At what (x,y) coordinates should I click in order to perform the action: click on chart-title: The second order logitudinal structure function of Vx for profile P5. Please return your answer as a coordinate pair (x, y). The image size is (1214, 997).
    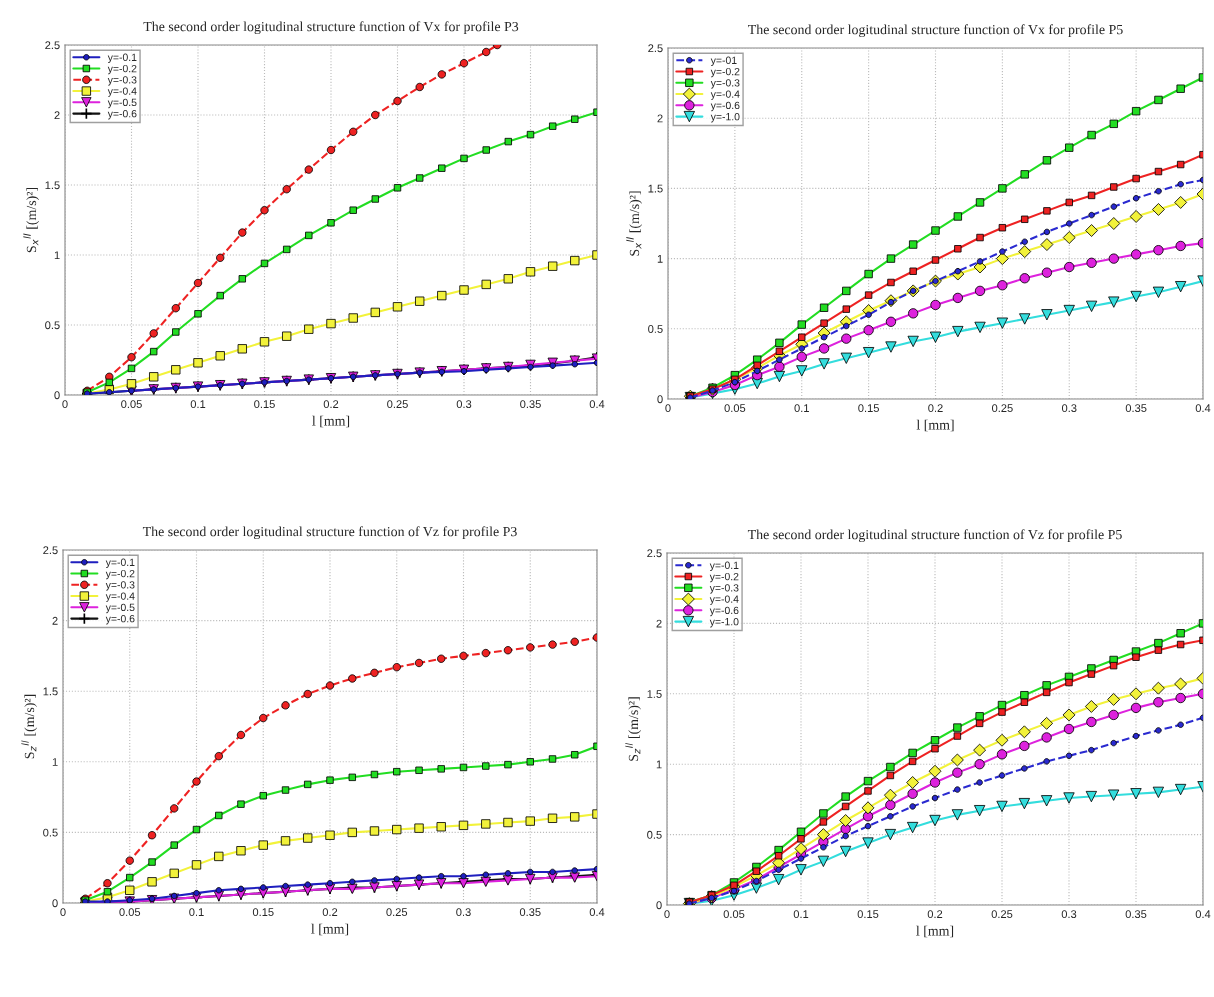
    Looking at the image, I should click on (935, 31).